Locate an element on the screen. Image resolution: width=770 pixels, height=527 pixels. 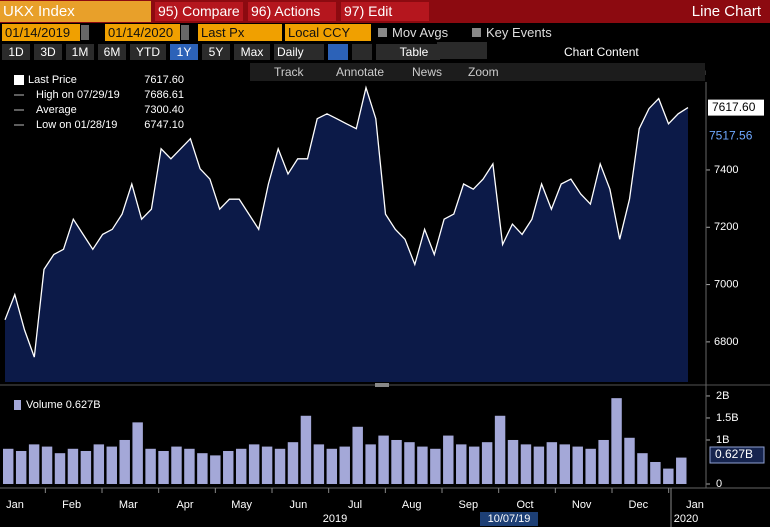
period-button: 3D is located at coordinates (48, 52).